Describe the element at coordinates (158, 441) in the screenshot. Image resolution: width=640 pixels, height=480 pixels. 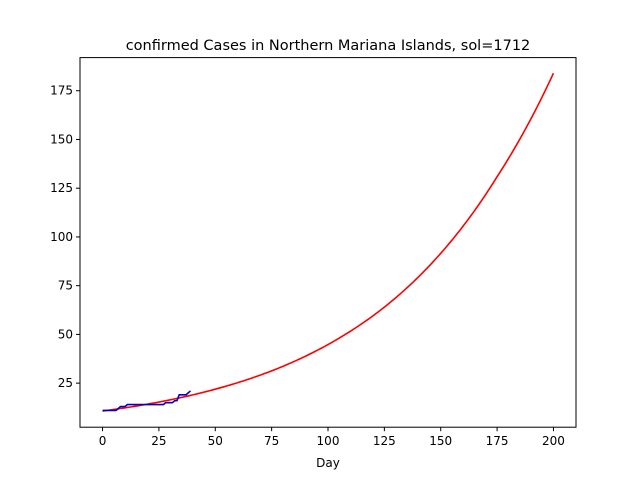
I see `x-tick-label: 25` at that location.